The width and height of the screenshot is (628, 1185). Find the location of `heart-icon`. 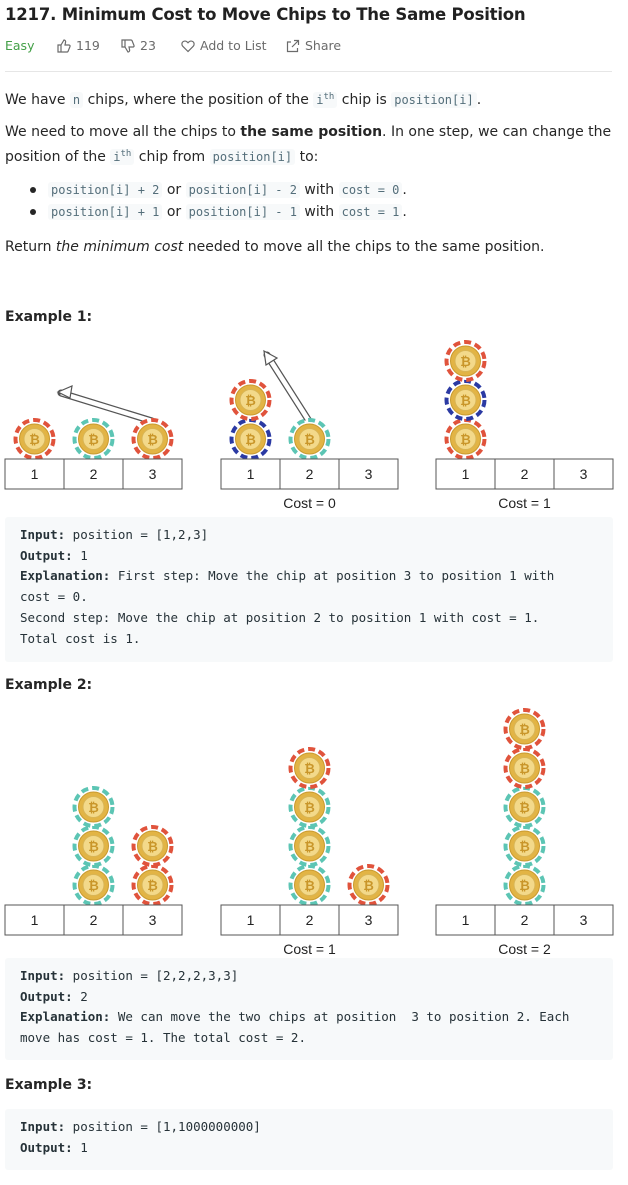

heart-icon is located at coordinates (188, 46).